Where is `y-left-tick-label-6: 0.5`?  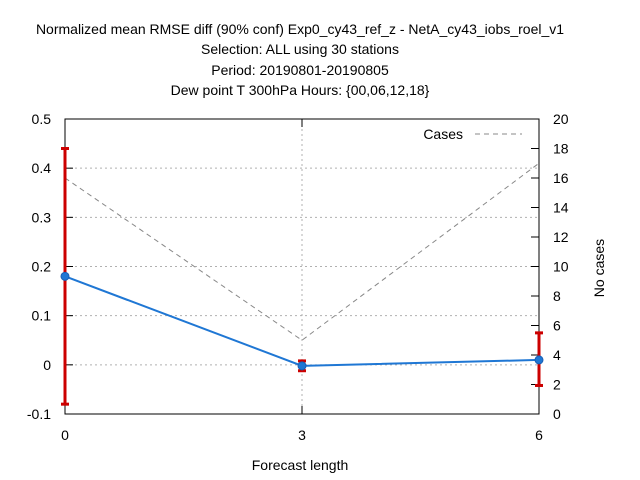 y-left-tick-label-6: 0.5 is located at coordinates (42, 119).